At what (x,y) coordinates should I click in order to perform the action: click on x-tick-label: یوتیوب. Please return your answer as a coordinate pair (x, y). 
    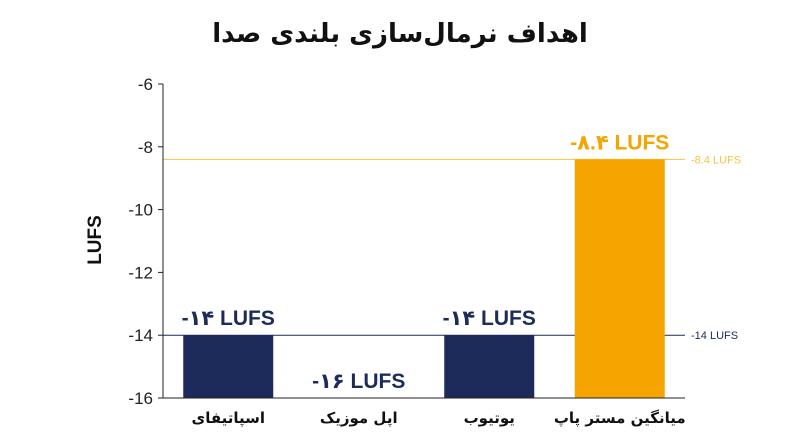
    Looking at the image, I should click on (489, 418).